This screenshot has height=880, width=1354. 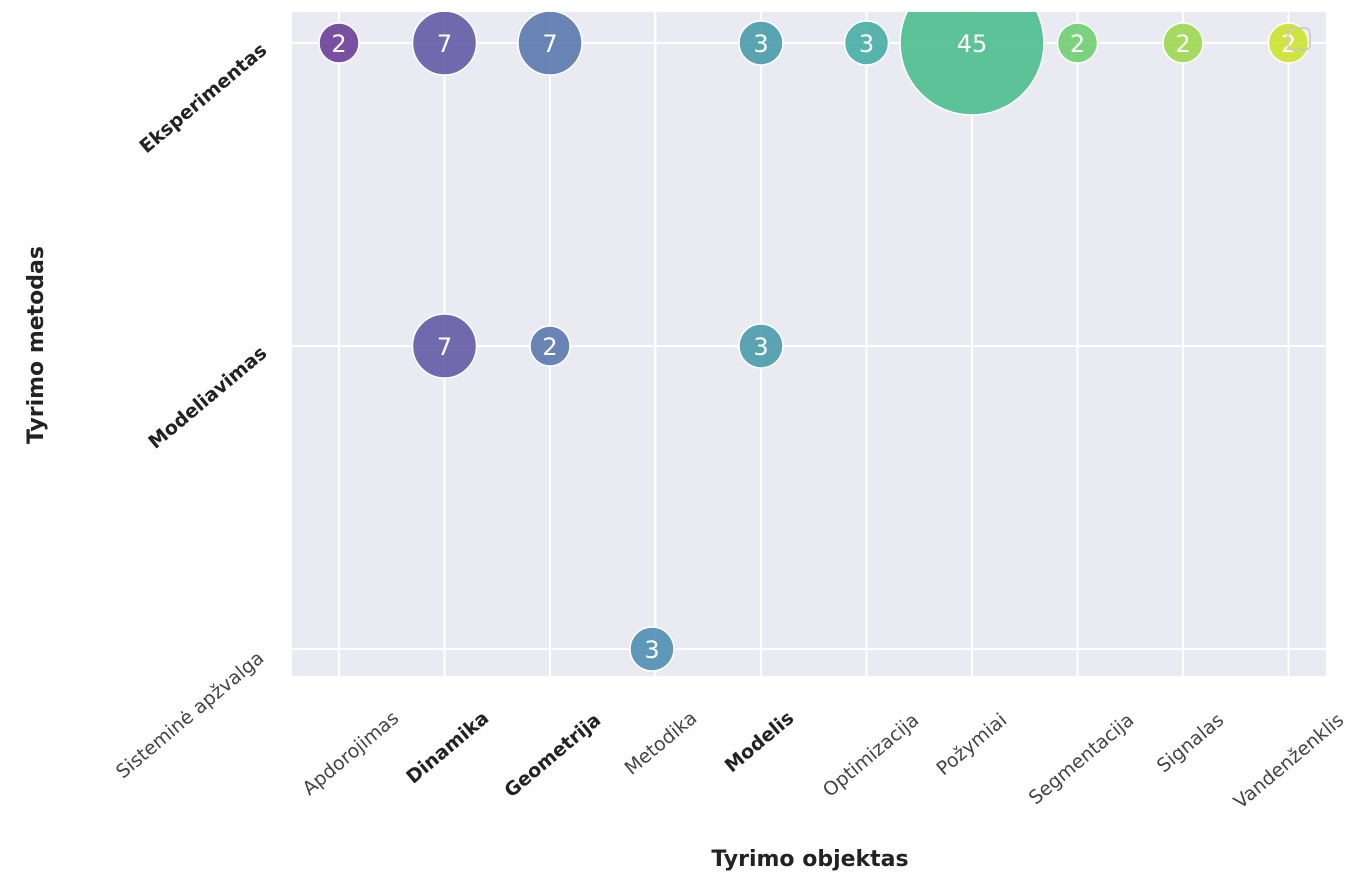 I want to click on x-tick-segmentacija: Segmentacija, so click(x=1082, y=759).